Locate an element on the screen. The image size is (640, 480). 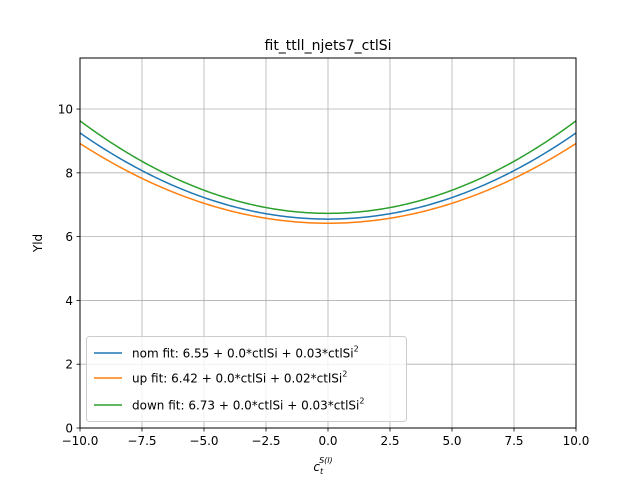
x-tick-label: −10.0 is located at coordinates (80, 441).